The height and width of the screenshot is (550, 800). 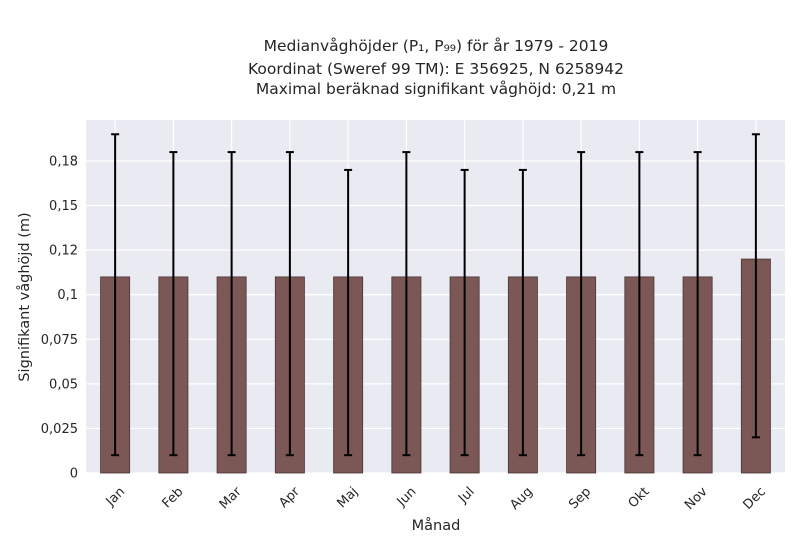 What do you see at coordinates (59, 429) in the screenshot?
I see `y-tick-label: 0,025` at bounding box center [59, 429].